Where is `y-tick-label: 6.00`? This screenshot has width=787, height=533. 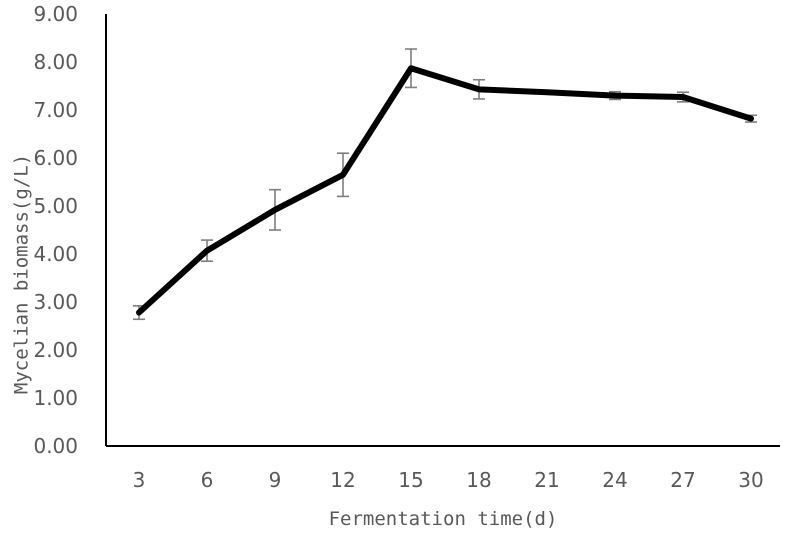
y-tick-label: 6.00 is located at coordinates (55, 158).